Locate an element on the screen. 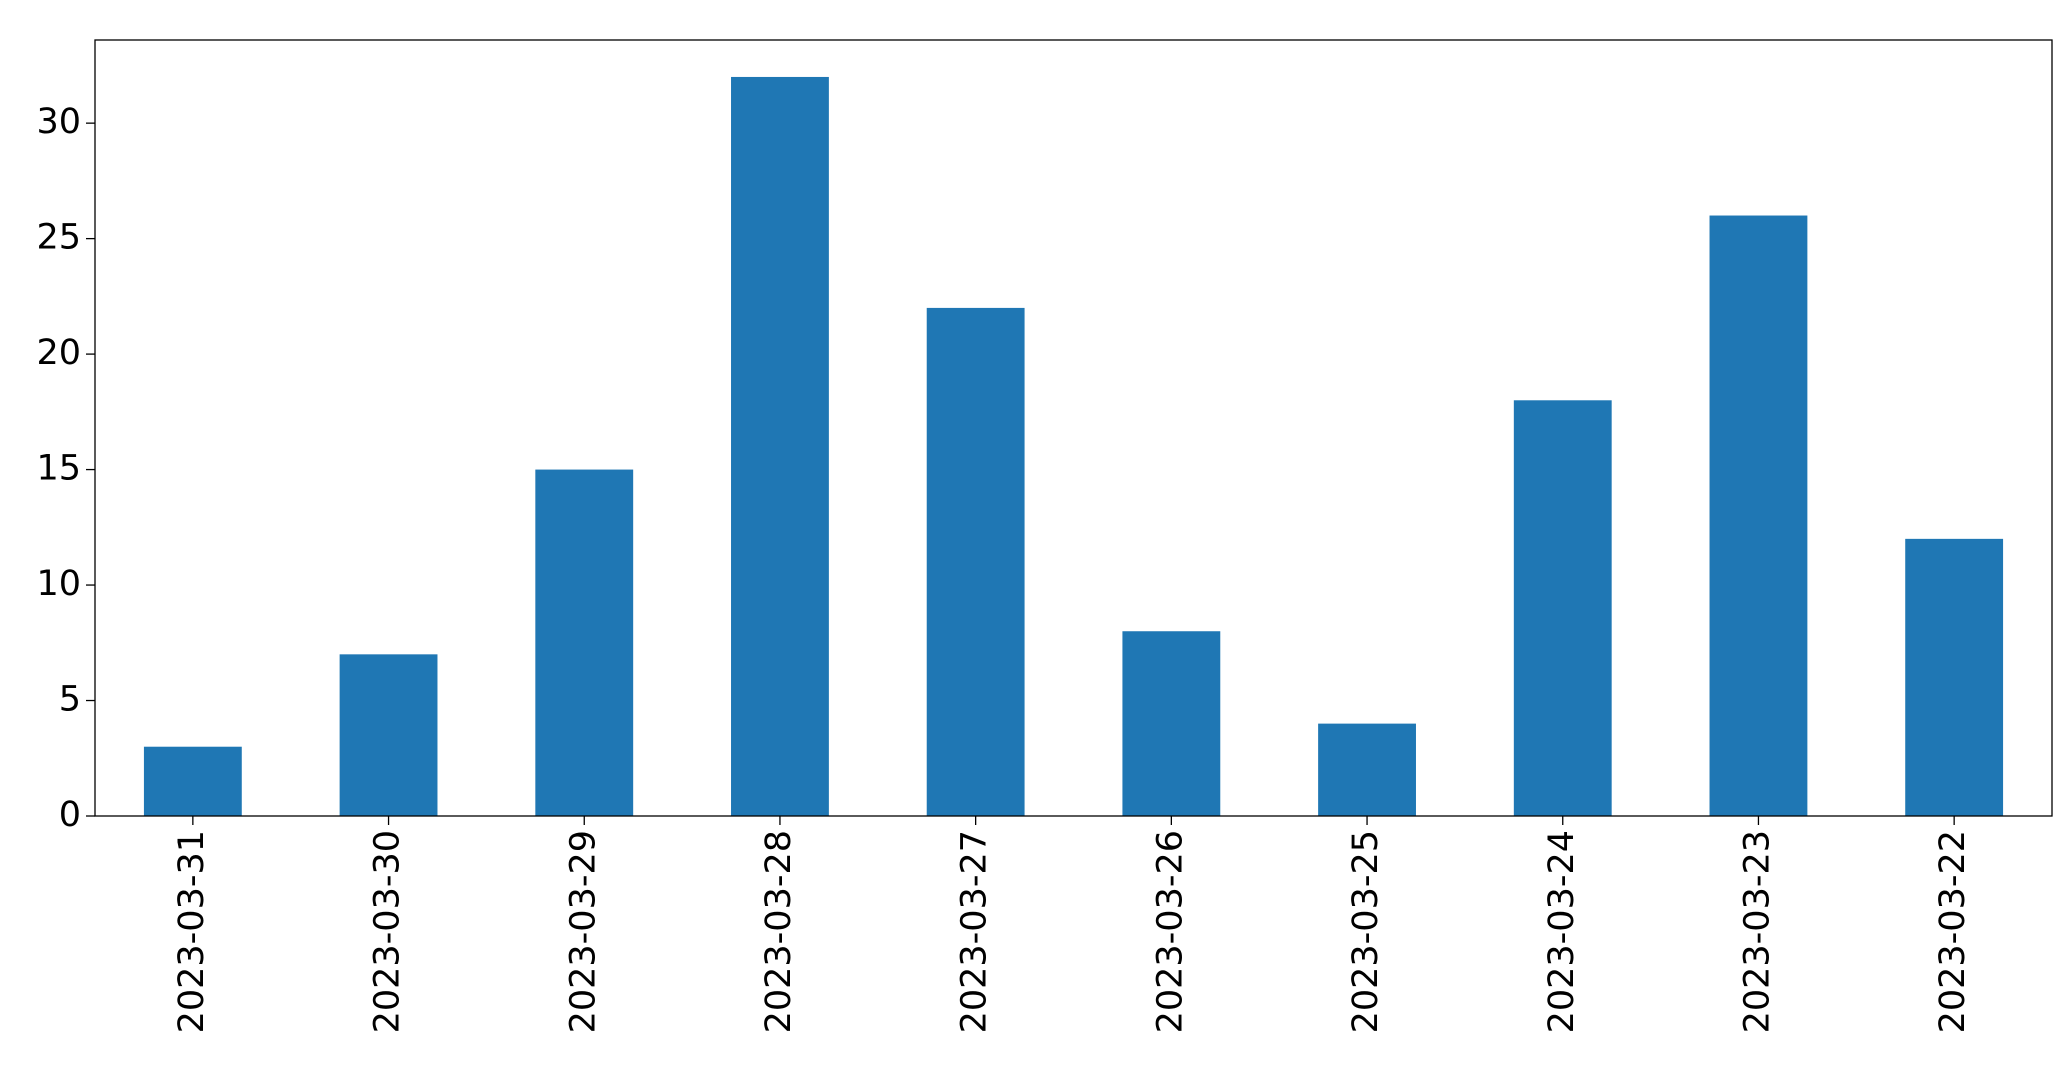 This screenshot has height=1065, width=2071. x-tick-label: 2023-03-23 is located at coordinates (1757, 931).